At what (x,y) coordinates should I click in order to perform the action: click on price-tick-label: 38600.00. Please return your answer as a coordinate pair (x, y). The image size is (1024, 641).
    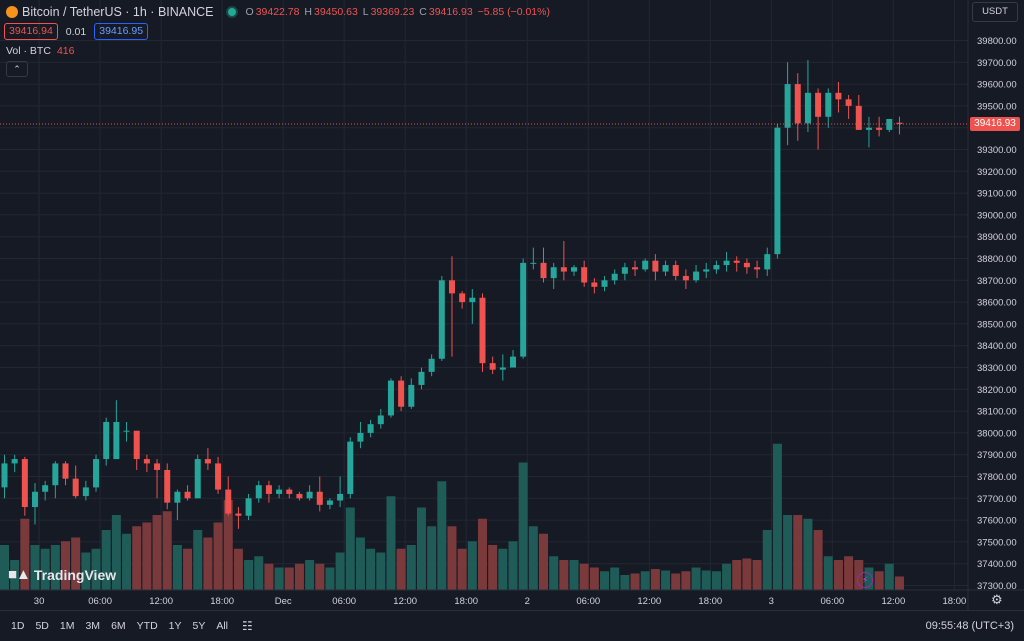
    Looking at the image, I should click on (997, 303).